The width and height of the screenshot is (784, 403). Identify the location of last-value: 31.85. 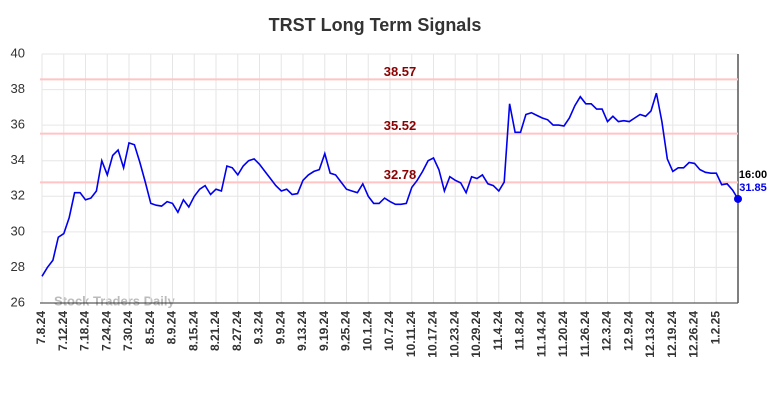
(753, 188).